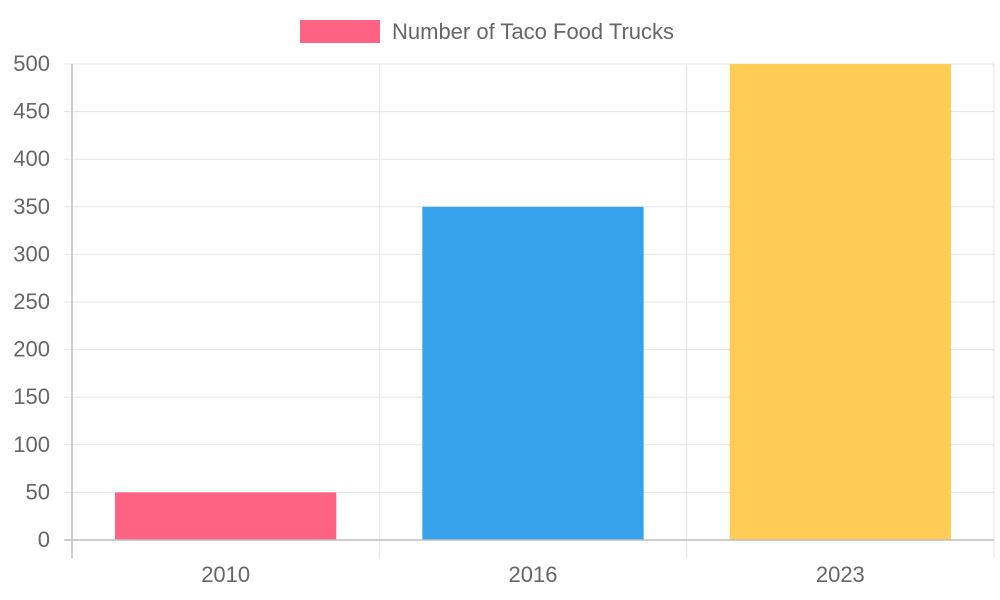  I want to click on x-tick-label: 2023, so click(840, 574).